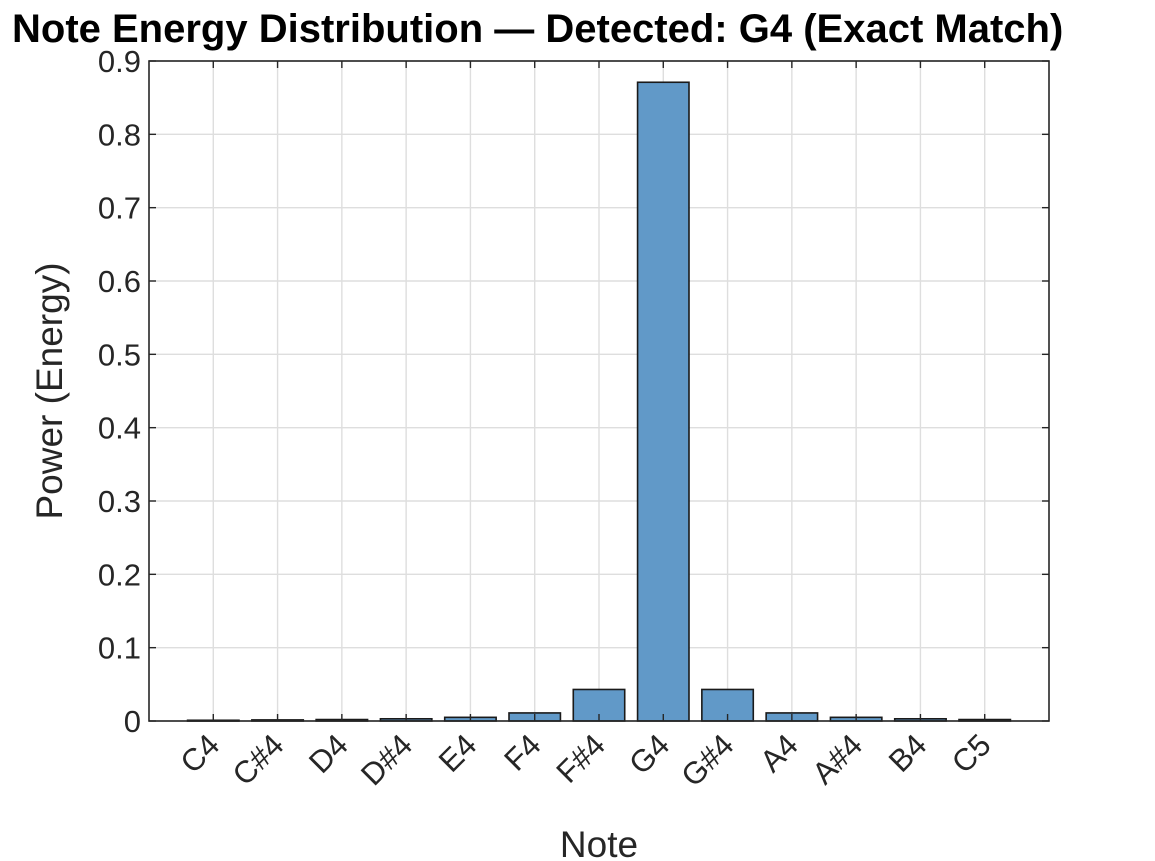 This screenshot has width=1155, height=861. Describe the element at coordinates (599, 842) in the screenshot. I see `x-axis-label: Note` at that location.